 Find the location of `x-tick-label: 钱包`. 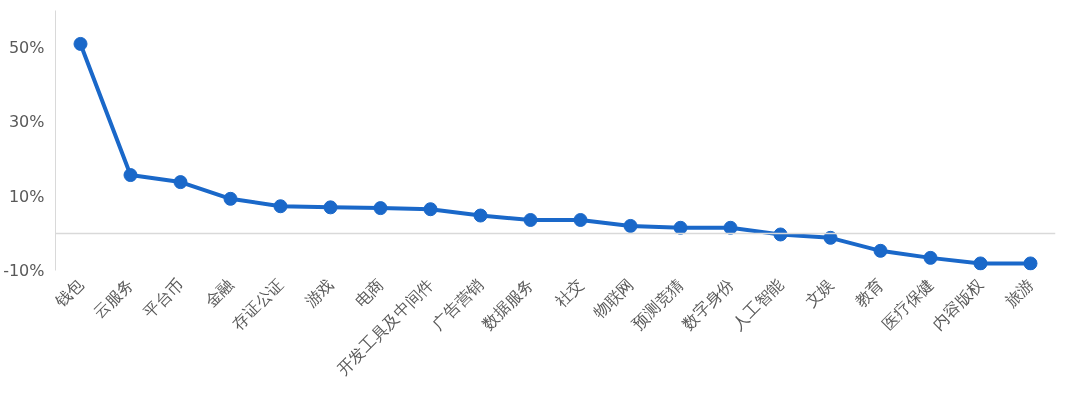

x-tick-label: 钱包 is located at coordinates (69, 293).